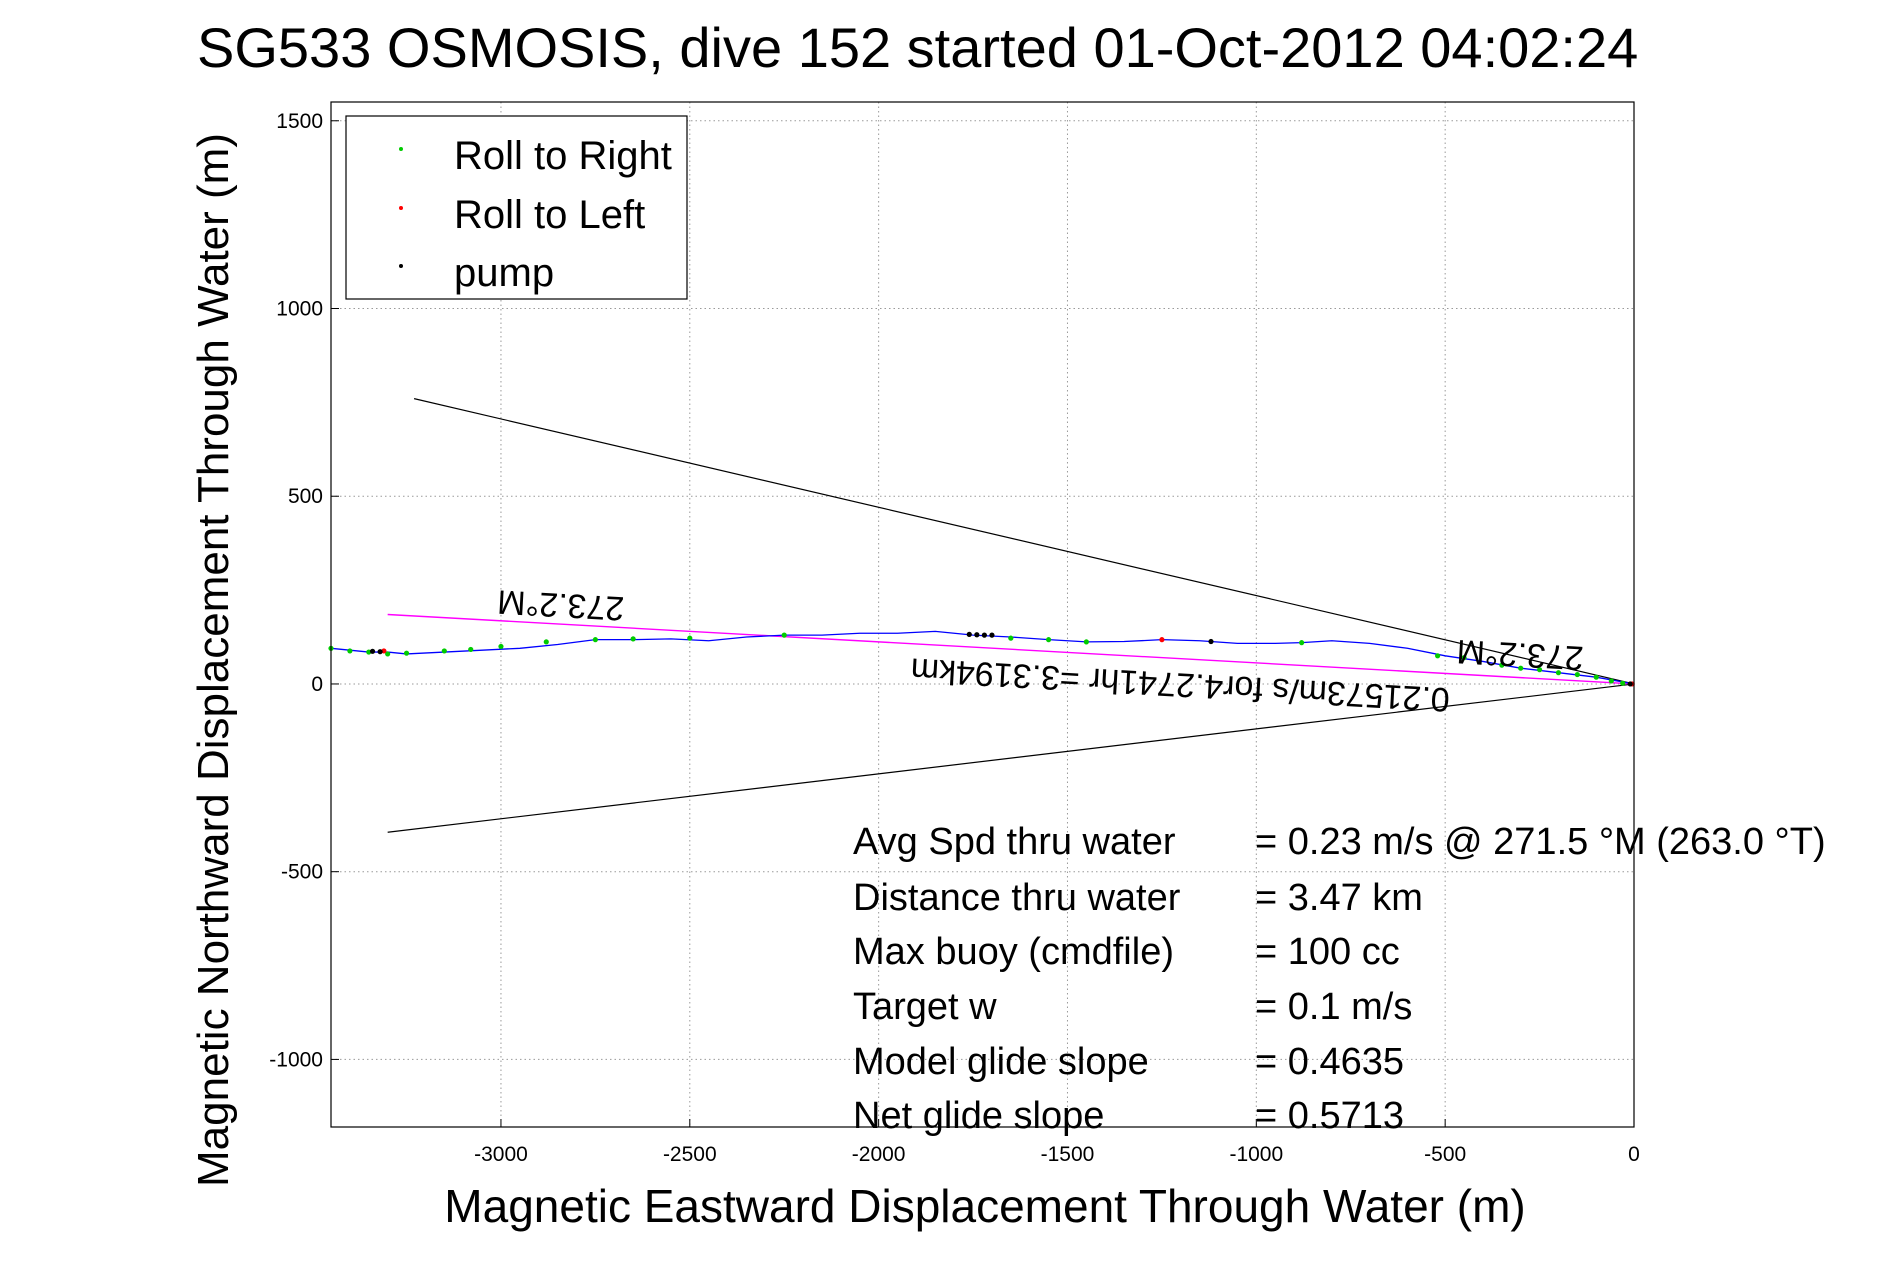 The width and height of the screenshot is (1891, 1262). What do you see at coordinates (1445, 1154) in the screenshot?
I see `x-tick-label: -500` at bounding box center [1445, 1154].